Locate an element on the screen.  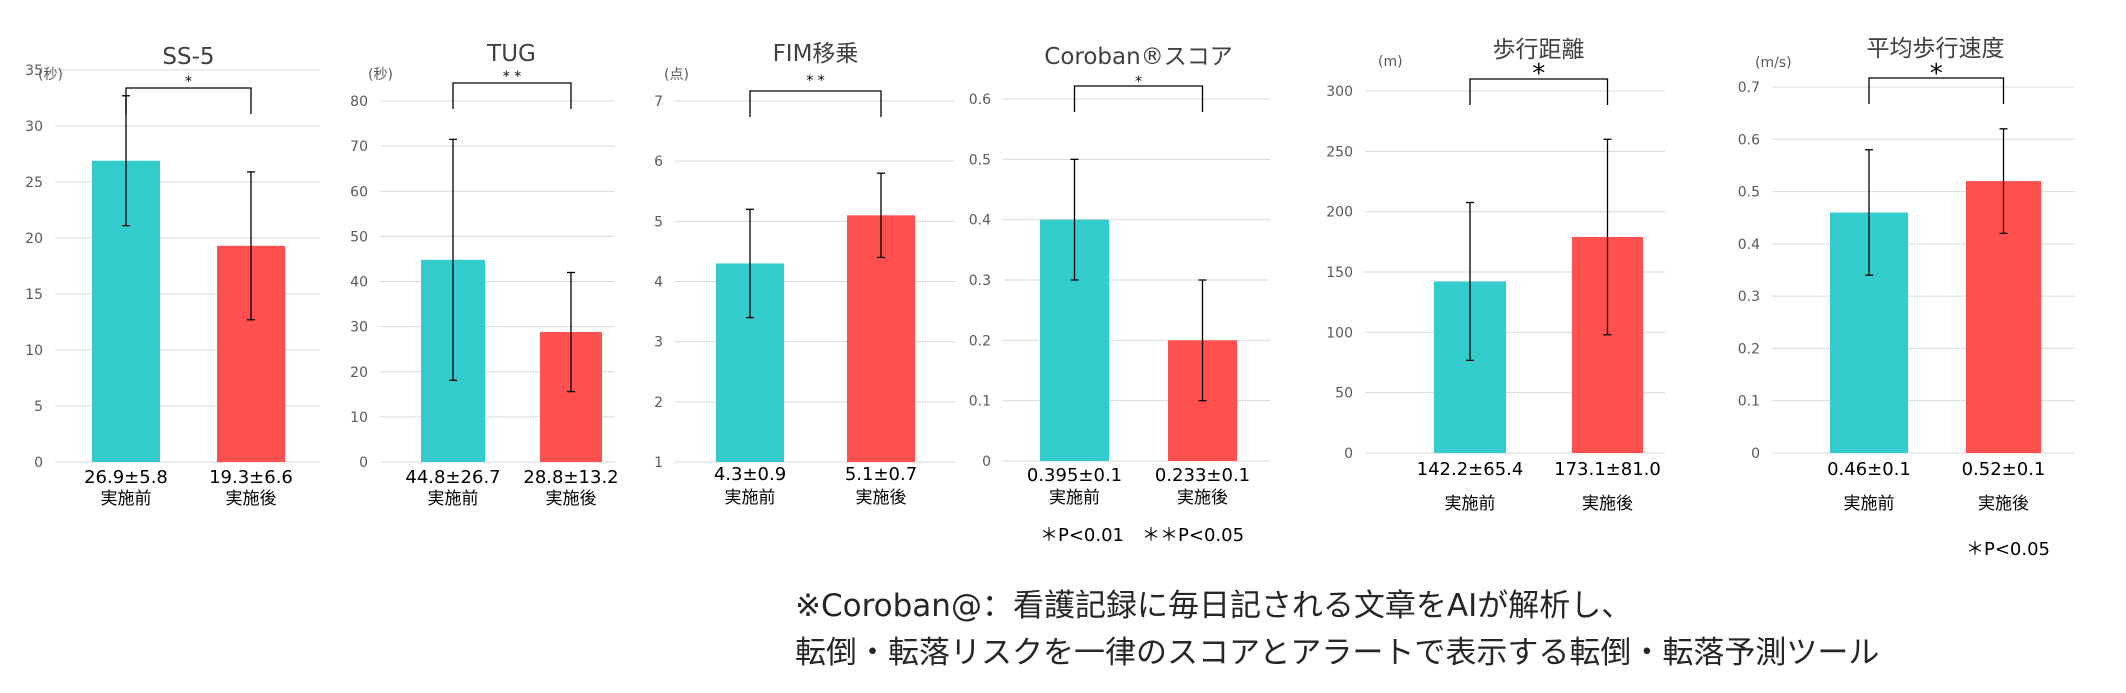
y-tick-label: 6 is located at coordinates (658, 162).